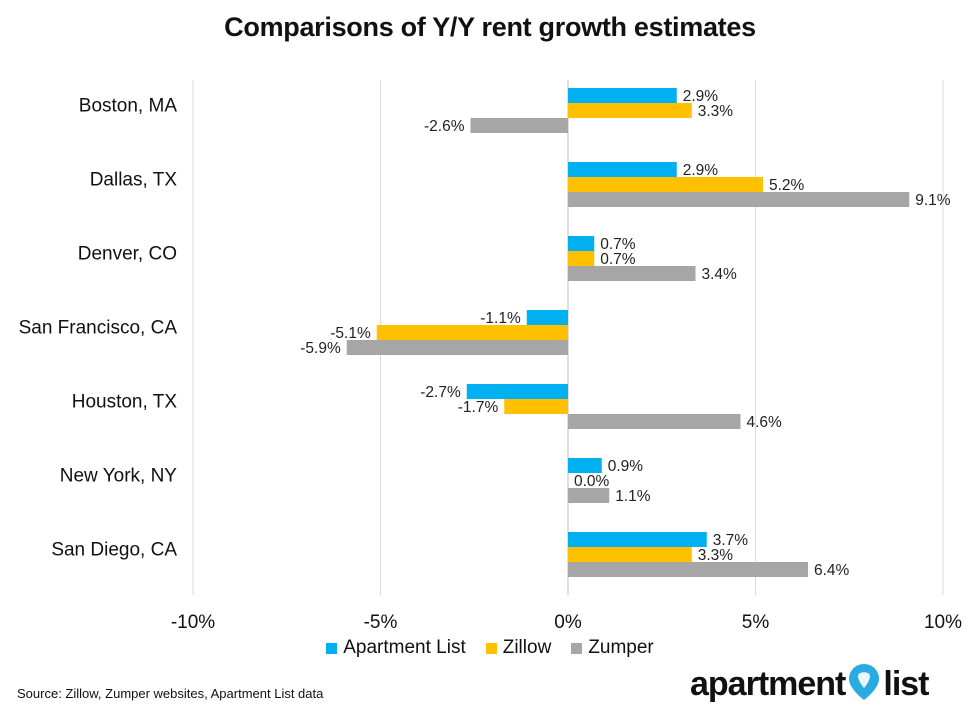  I want to click on x-axis-tick-labels: -10% -5% 0% 5% 10%, so click(566, 622).